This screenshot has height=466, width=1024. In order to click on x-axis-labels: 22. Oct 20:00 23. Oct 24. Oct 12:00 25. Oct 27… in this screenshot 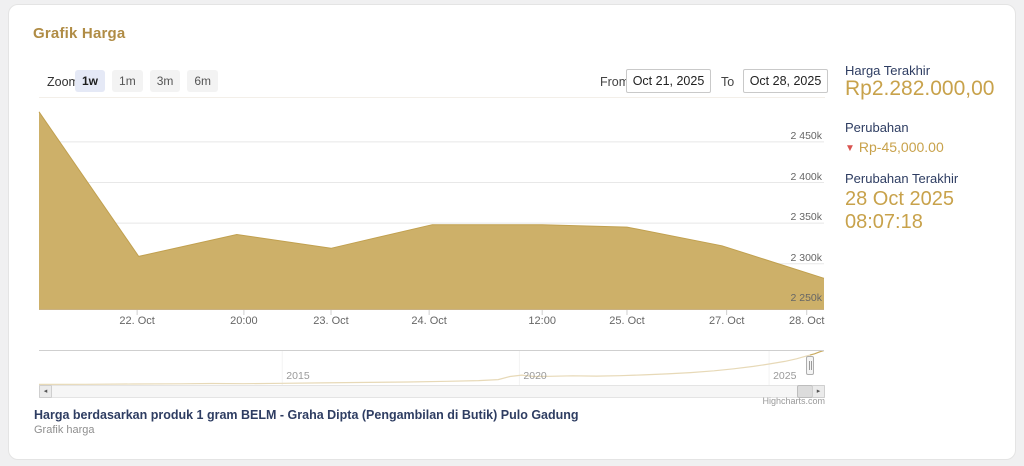, I will do `click(431, 322)`.